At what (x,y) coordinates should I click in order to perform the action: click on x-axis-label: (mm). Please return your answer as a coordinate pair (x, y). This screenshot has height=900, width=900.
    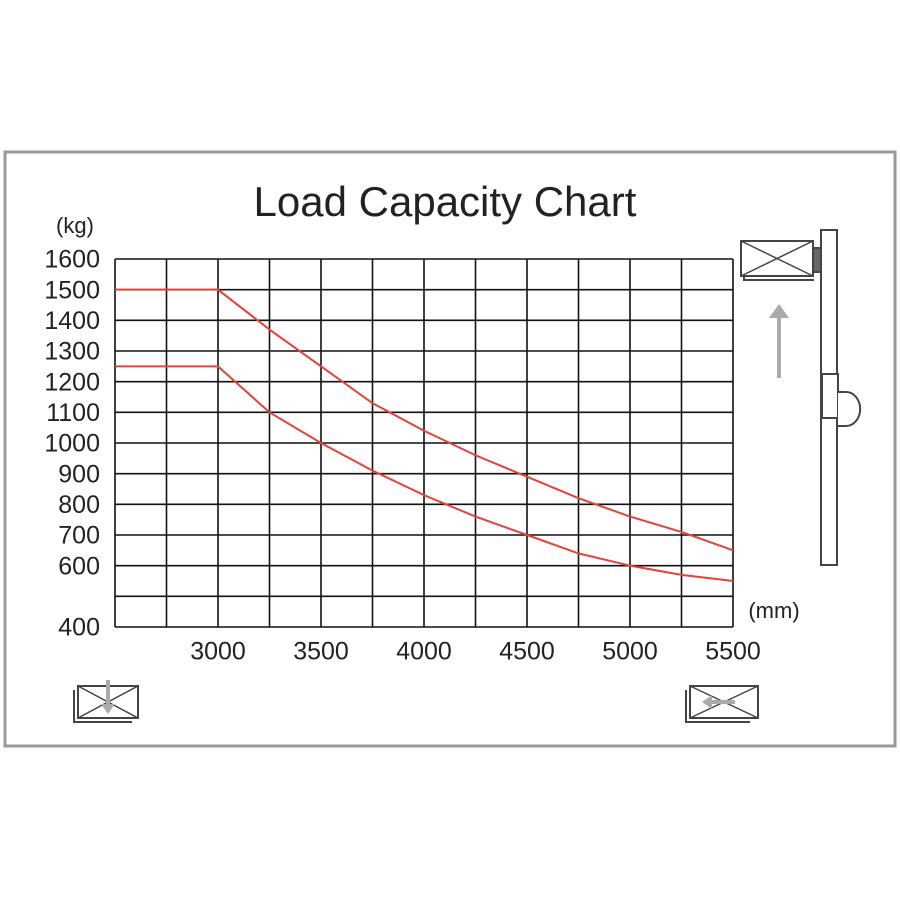
    Looking at the image, I should click on (773, 610).